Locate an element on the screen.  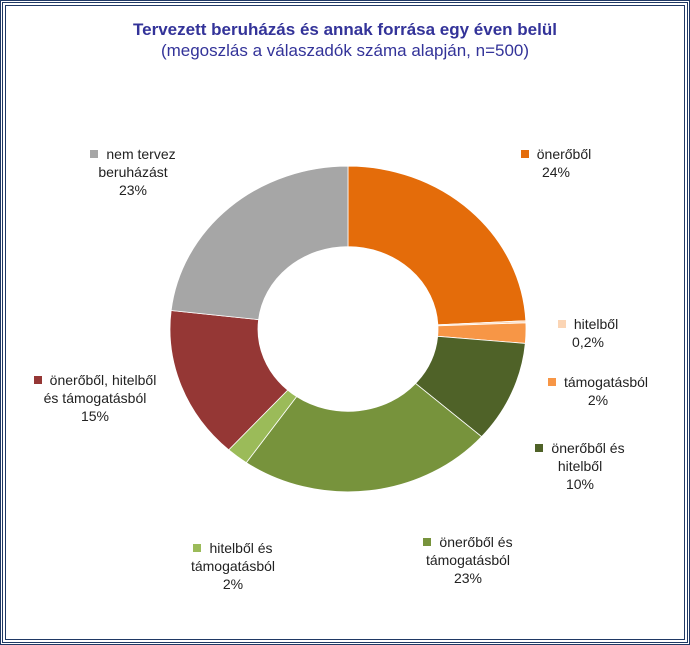
label-tamogatasbol: támogatásból 2% is located at coordinates (598, 391).